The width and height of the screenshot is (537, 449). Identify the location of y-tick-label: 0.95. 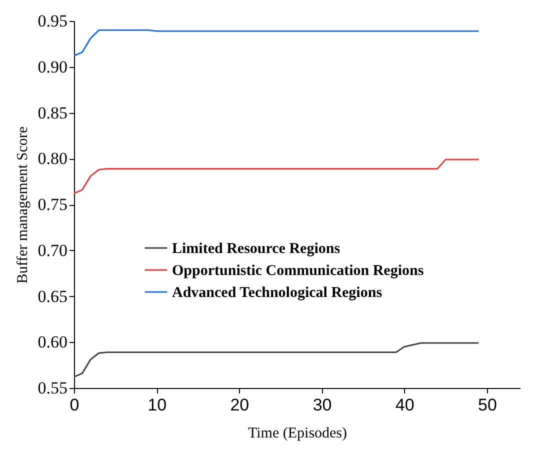
(53, 21).